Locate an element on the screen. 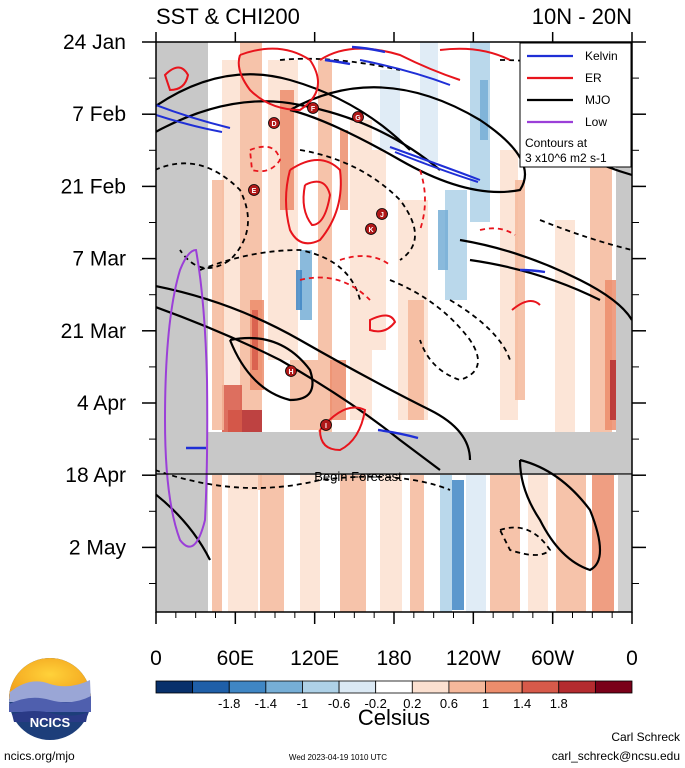  tc-marker: J is located at coordinates (382, 214).